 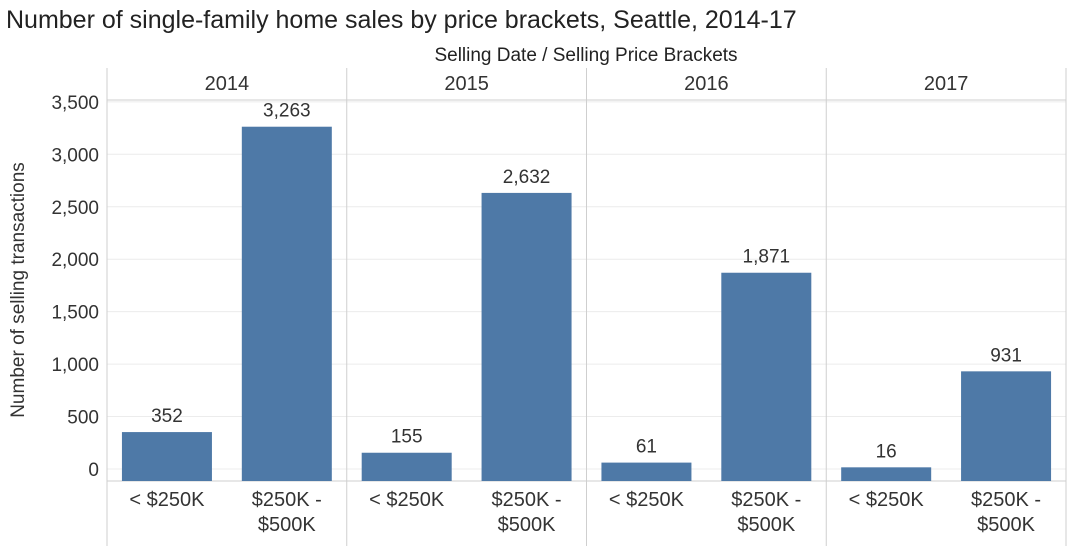 What do you see at coordinates (93, 470) in the screenshot?
I see `y-tick-label: 0` at bounding box center [93, 470].